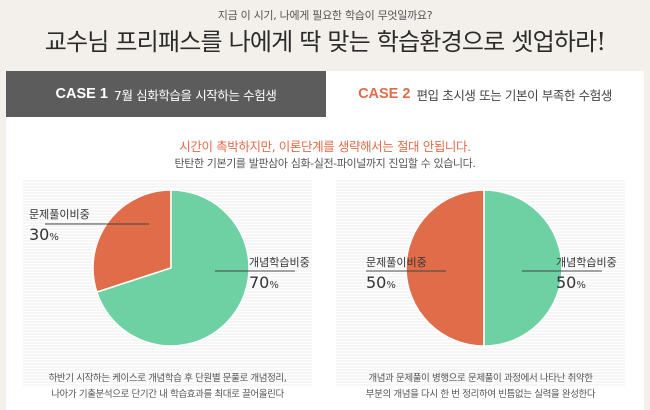  Describe the element at coordinates (480, 394) in the screenshot. I see `chart-note-right-line: 부분의 개념을 다시 한 번 정리하여 빈틈없는 실력을 완성한다` at that location.